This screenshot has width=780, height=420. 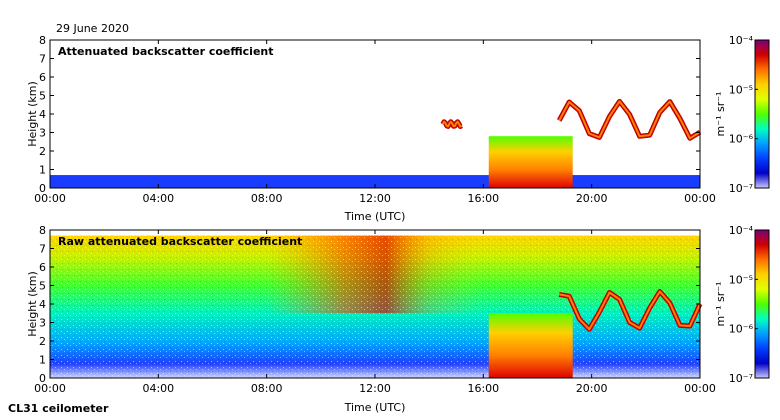 What do you see at coordinates (92, 28) in the screenshot?
I see `date-label: 29 June 2020` at bounding box center [92, 28].